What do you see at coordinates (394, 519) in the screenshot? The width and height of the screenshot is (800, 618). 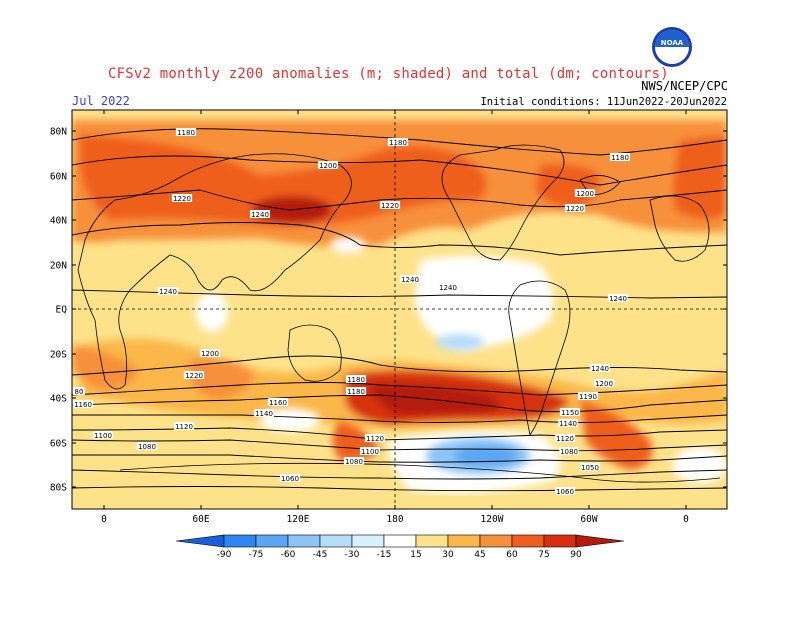 I see `lon-label: 180` at bounding box center [394, 519].